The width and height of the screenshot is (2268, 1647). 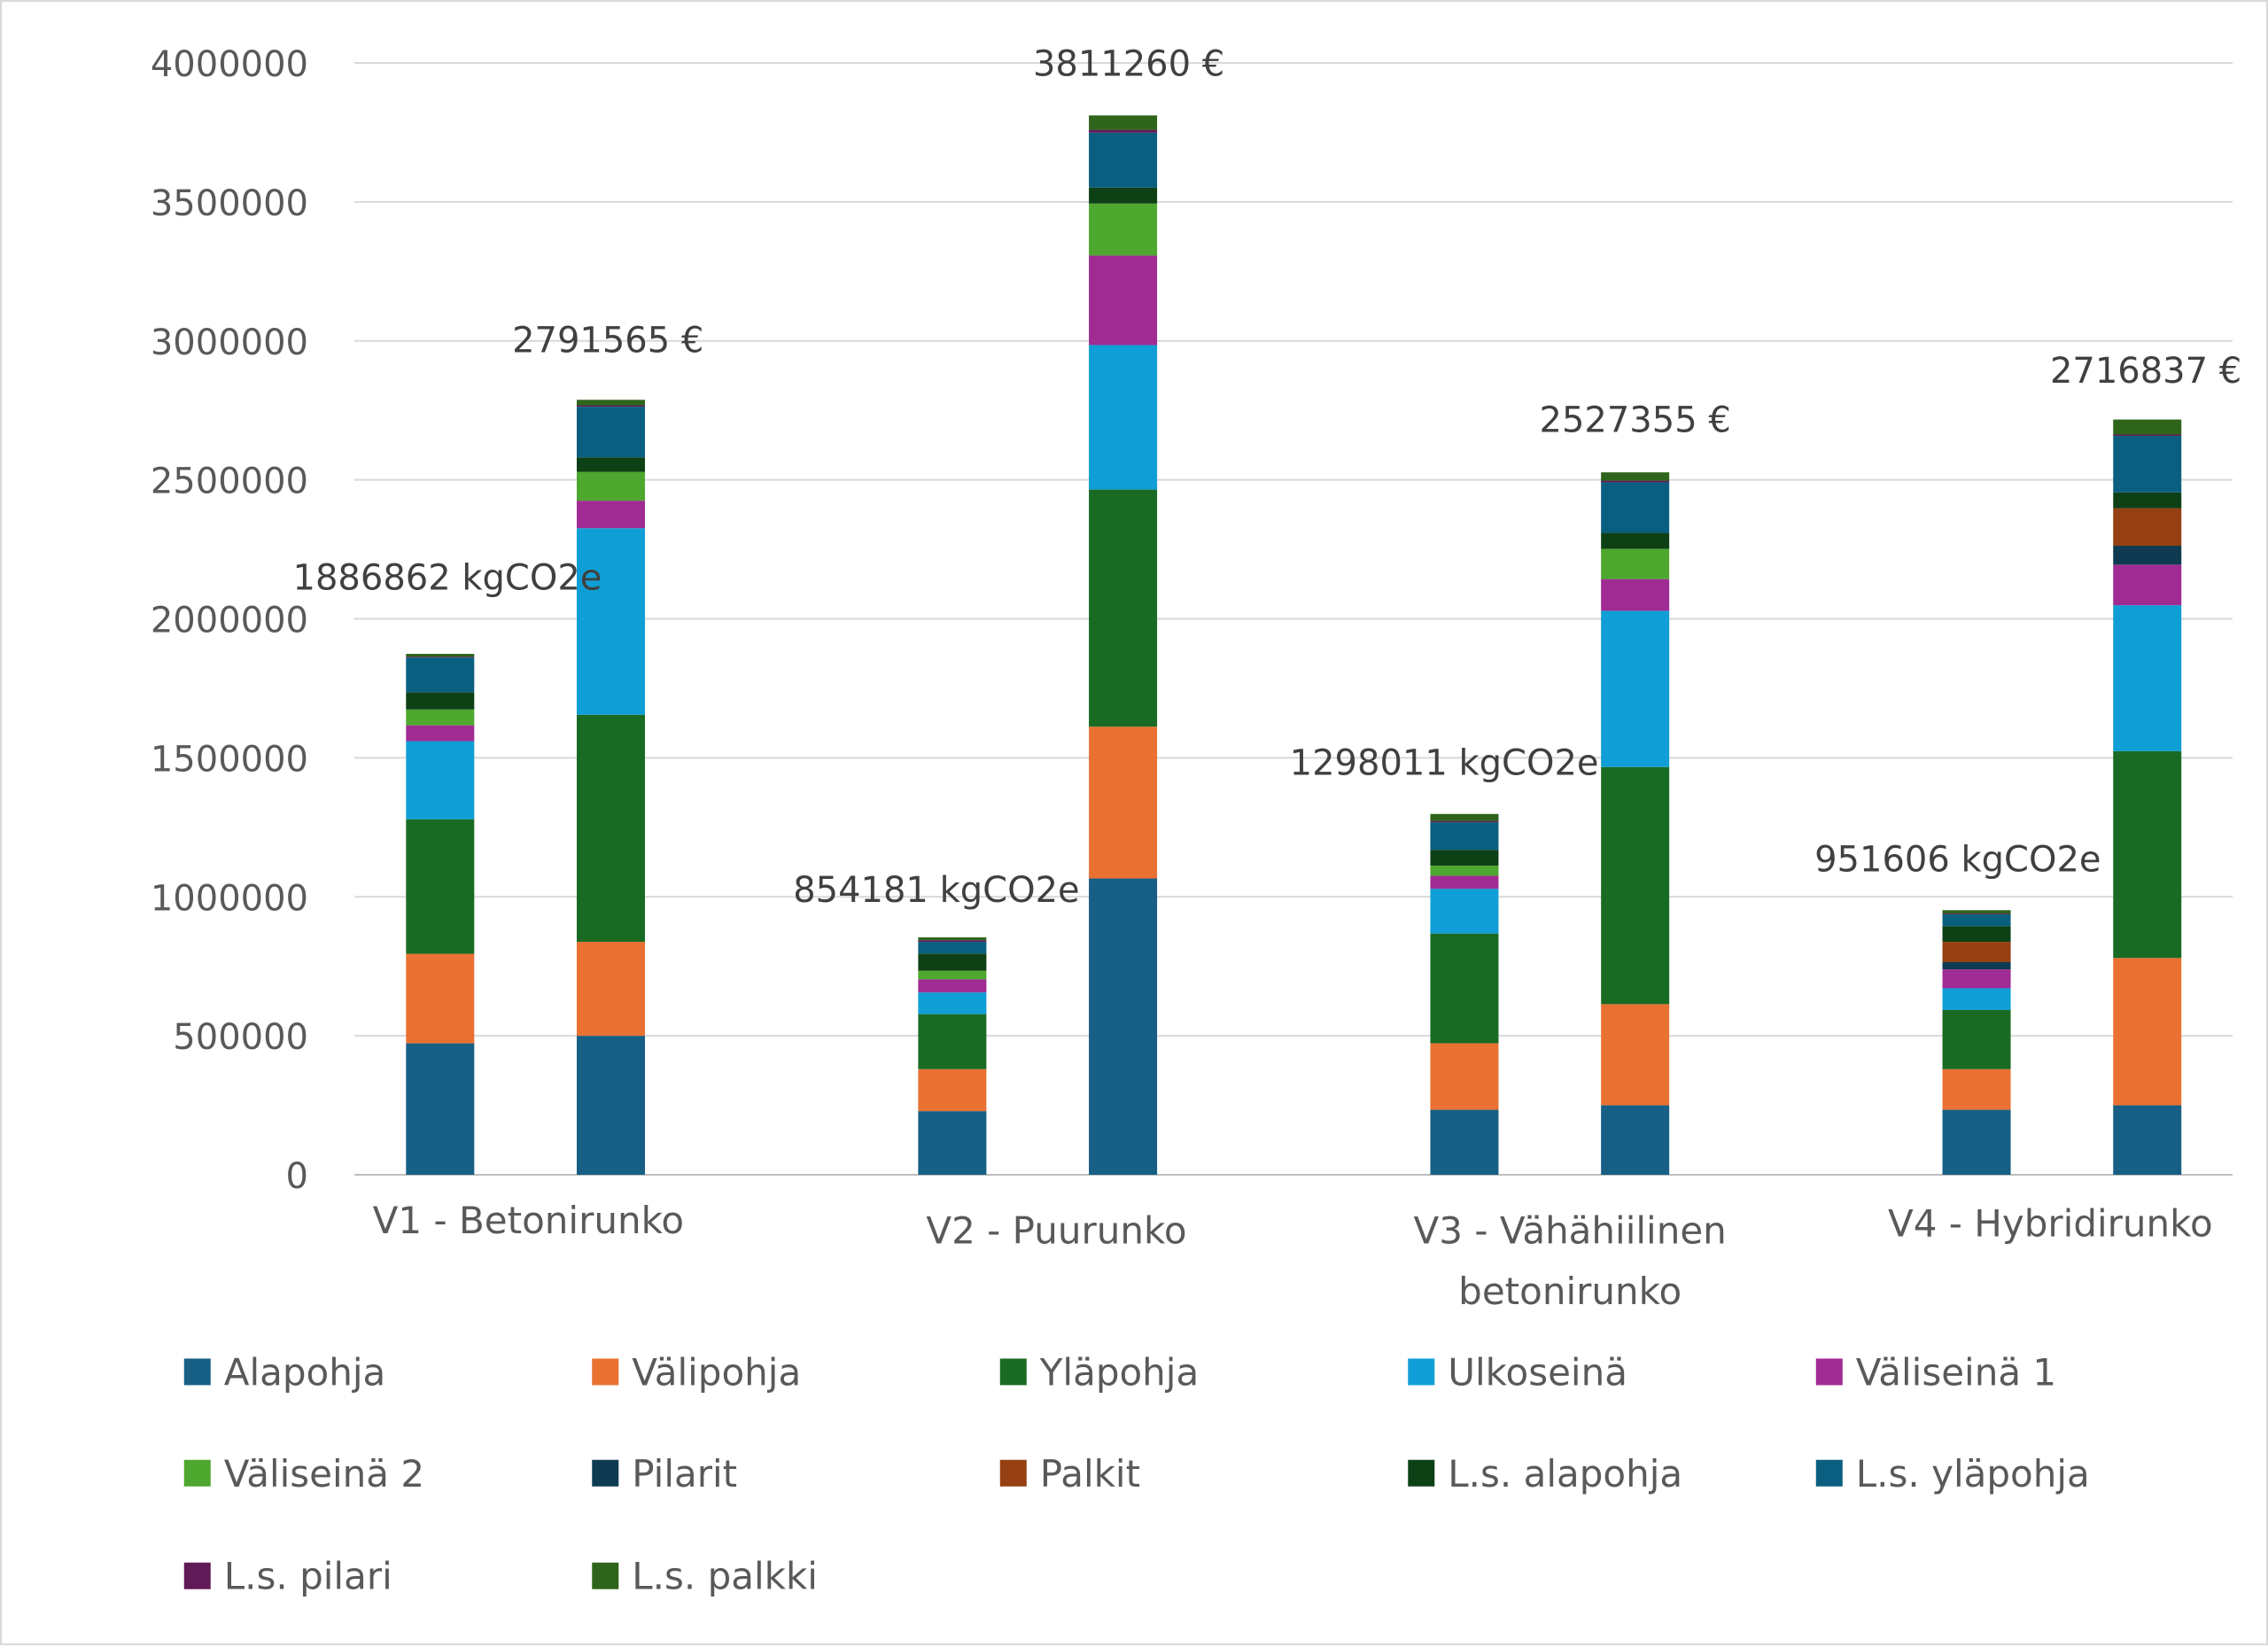 I want to click on bar-total-label: 951606 kgCO2e, so click(x=1957, y=860).